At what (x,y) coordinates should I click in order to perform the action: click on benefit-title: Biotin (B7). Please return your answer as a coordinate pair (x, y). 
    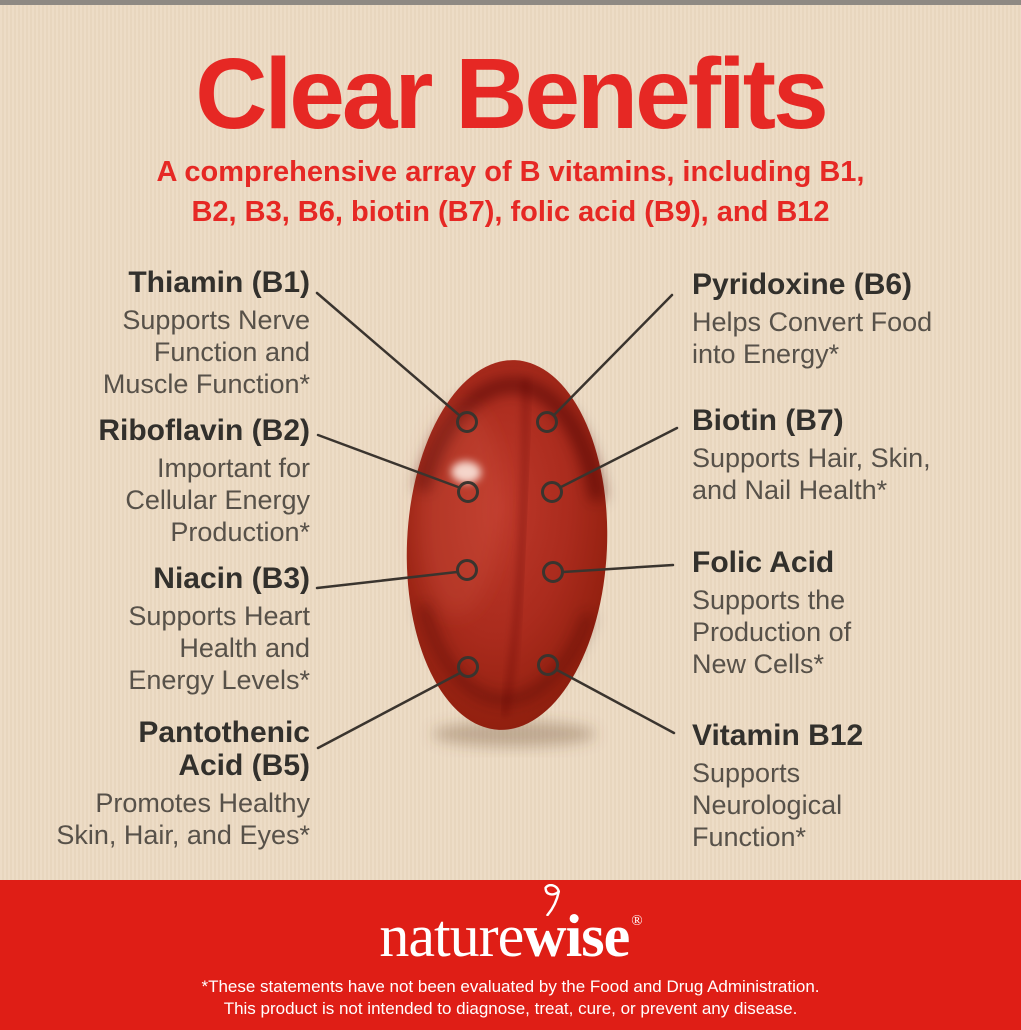
    Looking at the image, I should click on (768, 420).